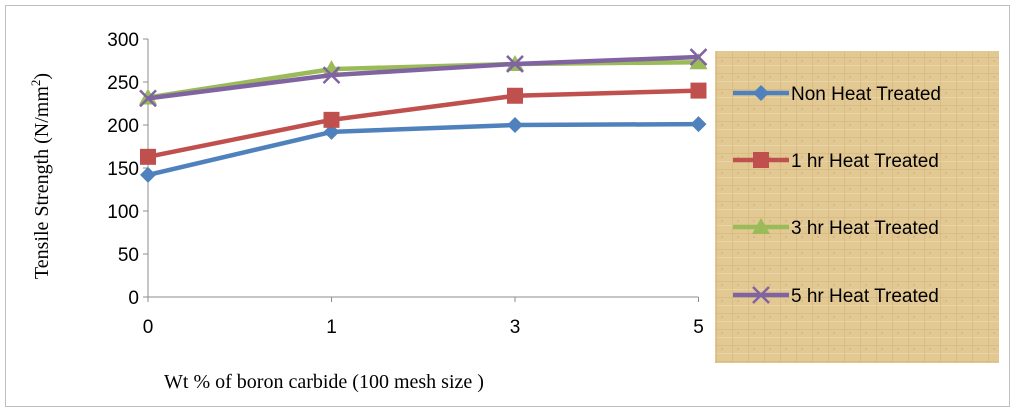  What do you see at coordinates (128, 255) in the screenshot?
I see `y-tick-label: 50` at bounding box center [128, 255].